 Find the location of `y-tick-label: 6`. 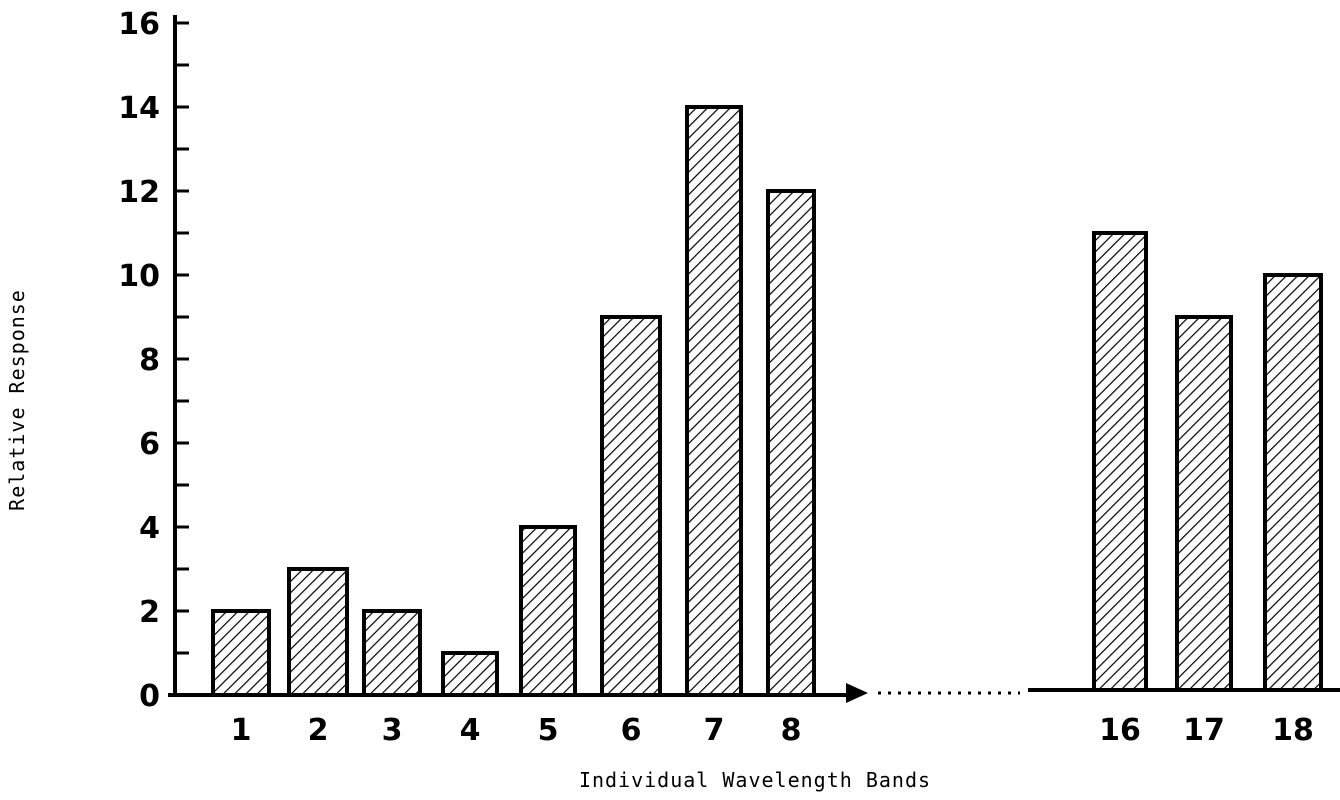

y-tick-label: 6 is located at coordinates (149, 444).